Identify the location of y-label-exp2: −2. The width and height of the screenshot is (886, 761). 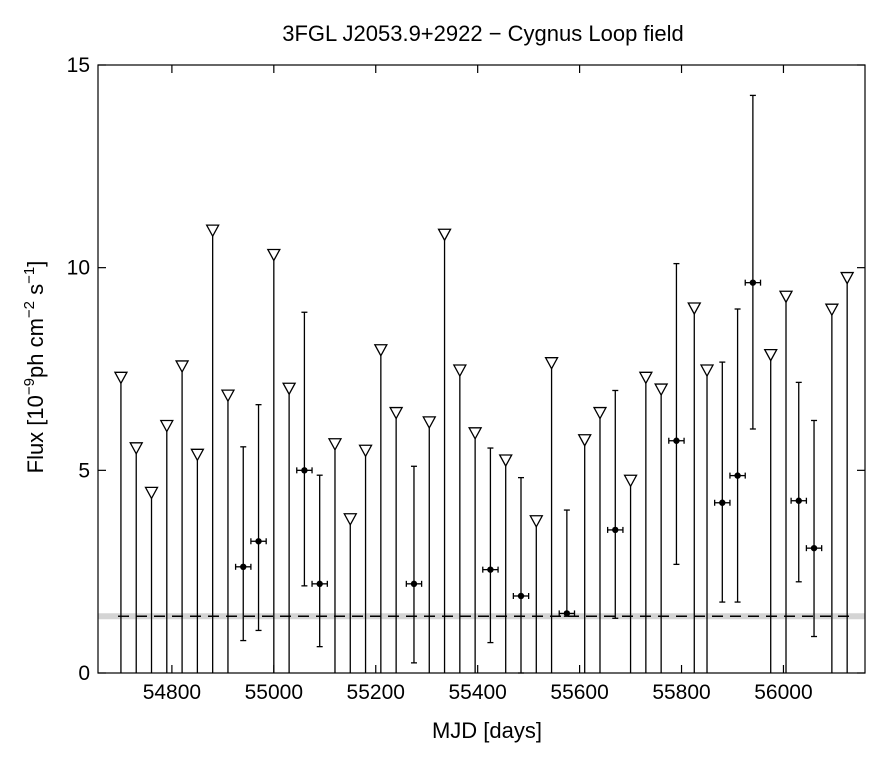
(29, 309).